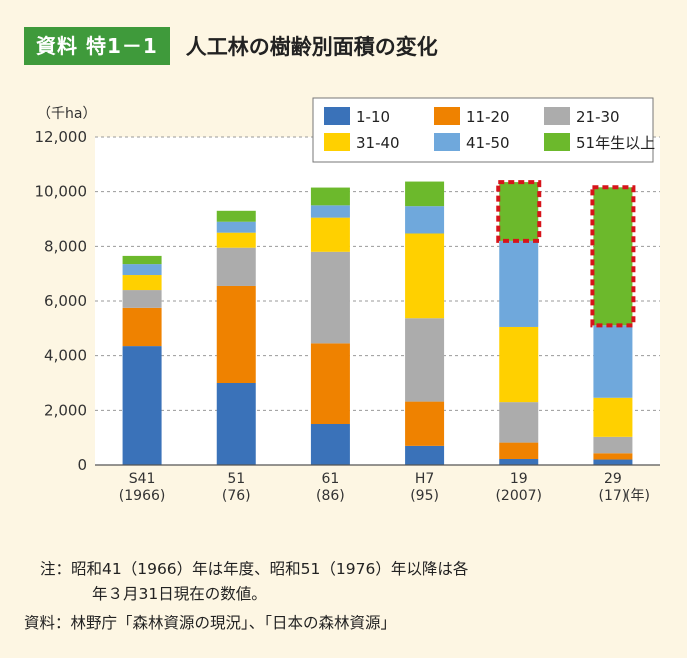 This screenshot has width=687, height=658. I want to click on legend-label: 31-40, so click(378, 143).